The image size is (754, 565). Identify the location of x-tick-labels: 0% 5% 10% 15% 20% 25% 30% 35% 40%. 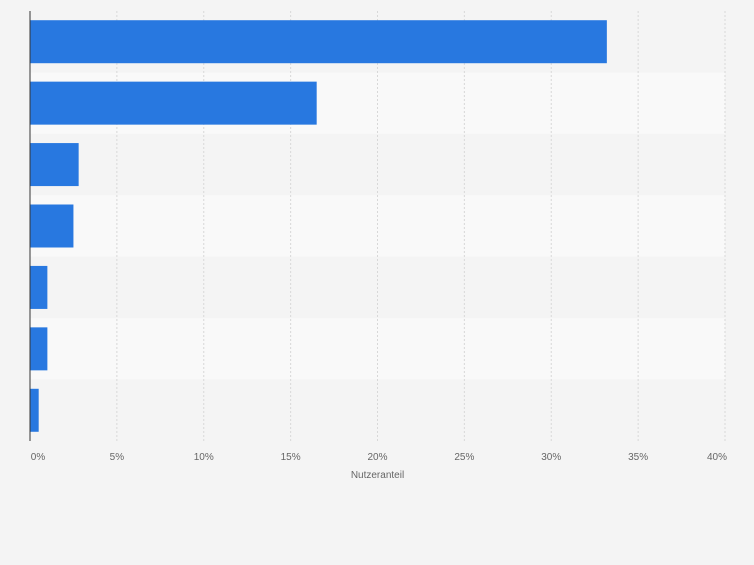
(379, 457).